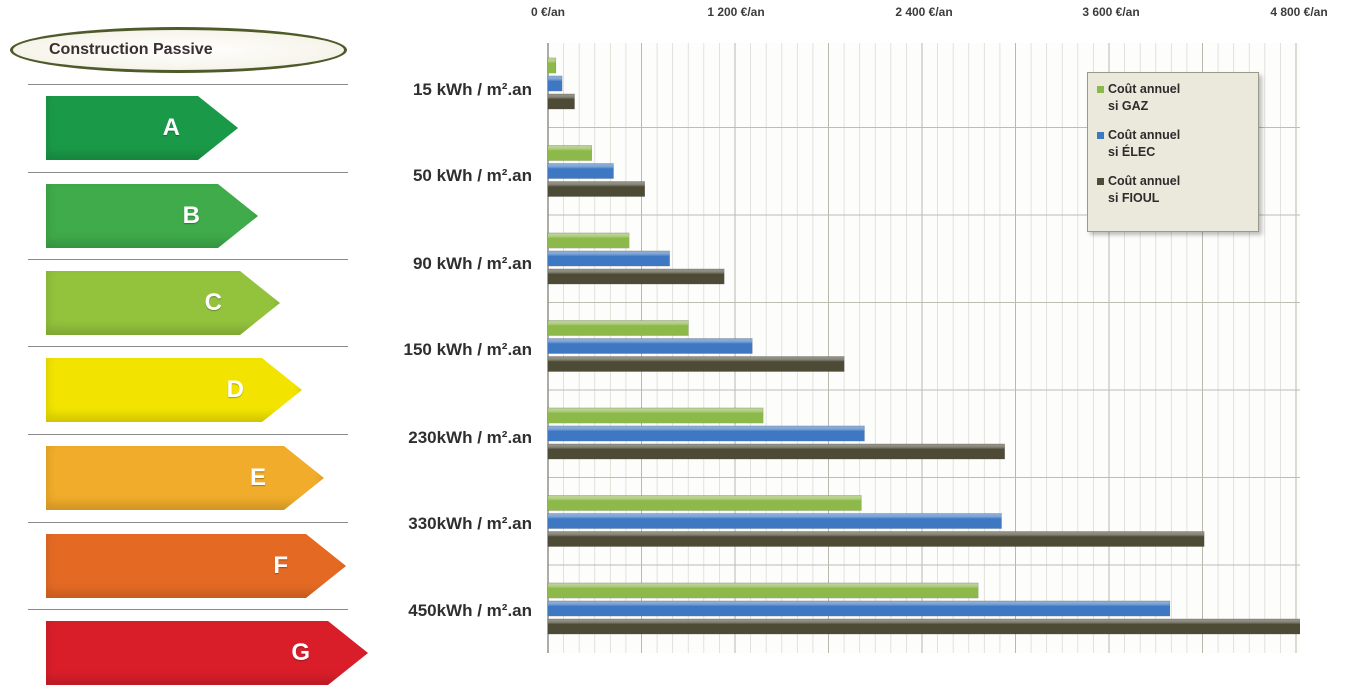  I want to click on energy-class-arrow: D, so click(174, 390).